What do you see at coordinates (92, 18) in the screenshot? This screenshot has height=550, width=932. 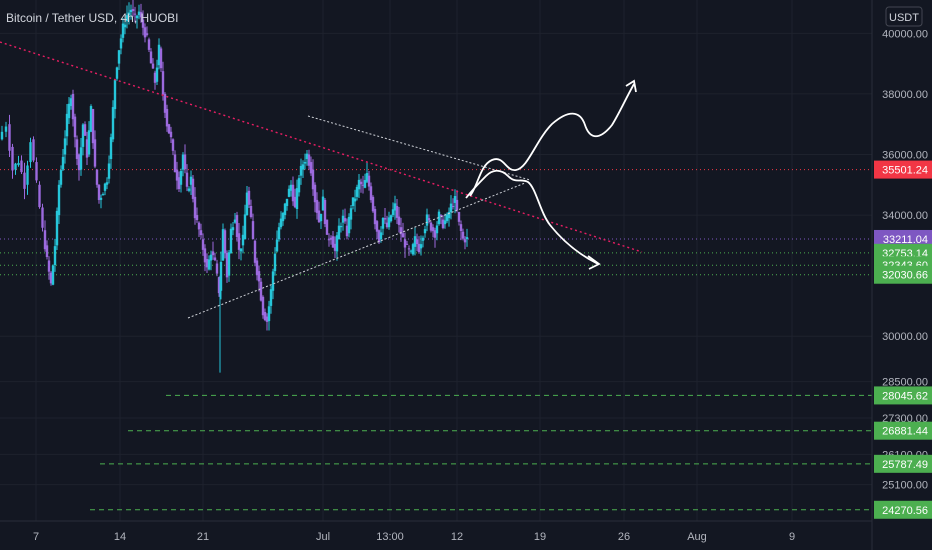 I see `chart-title: Bitcoin / Tether USD, 4h, HUOBI` at bounding box center [92, 18].